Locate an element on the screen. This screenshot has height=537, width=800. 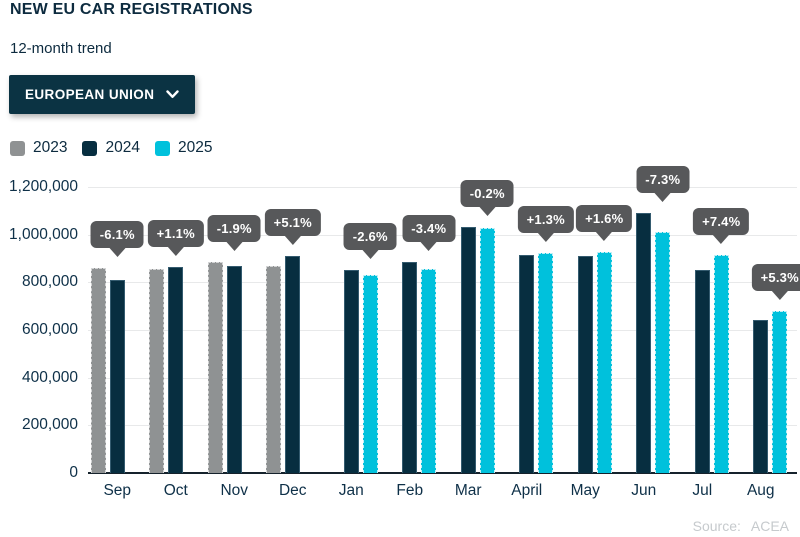
y-axis-label: 200,000 is located at coordinates (49, 425).